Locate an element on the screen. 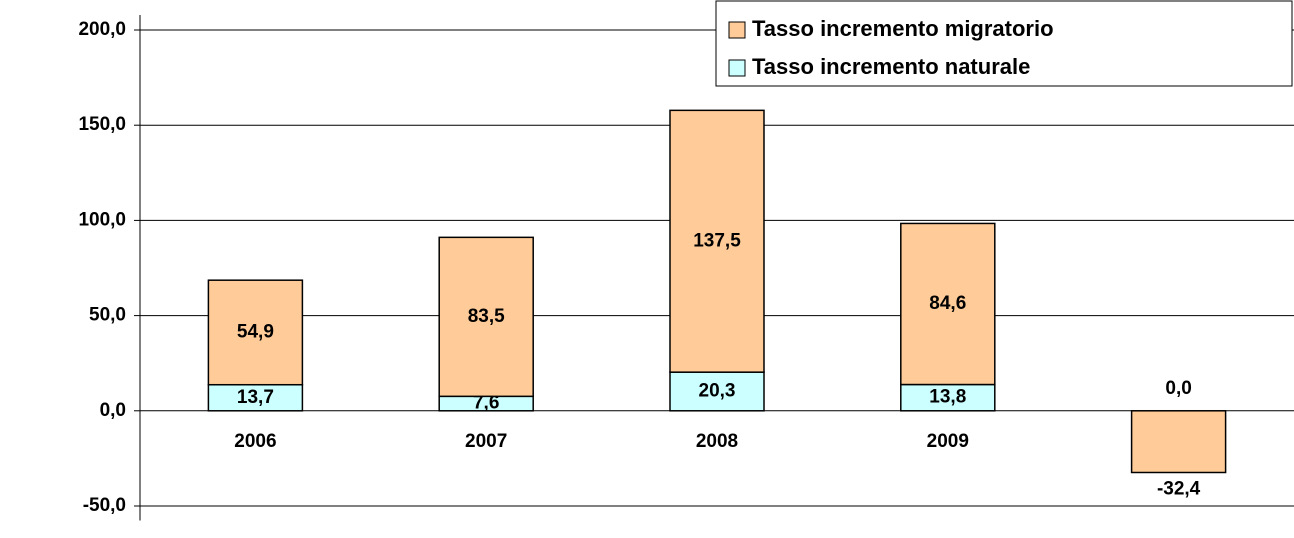  y-tick-label: 100,0 is located at coordinates (102, 219).